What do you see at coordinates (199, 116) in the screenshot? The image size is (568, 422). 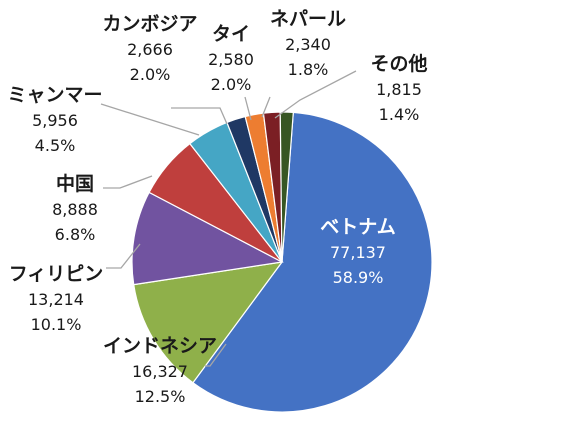 I see `leader-line-cambodia` at bounding box center [199, 116].